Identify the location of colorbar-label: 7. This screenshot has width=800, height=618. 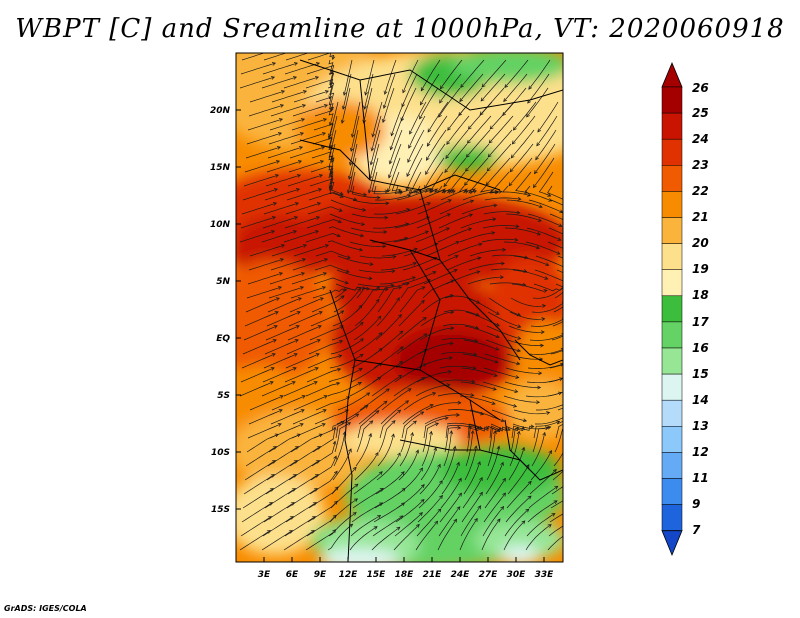
(696, 530).